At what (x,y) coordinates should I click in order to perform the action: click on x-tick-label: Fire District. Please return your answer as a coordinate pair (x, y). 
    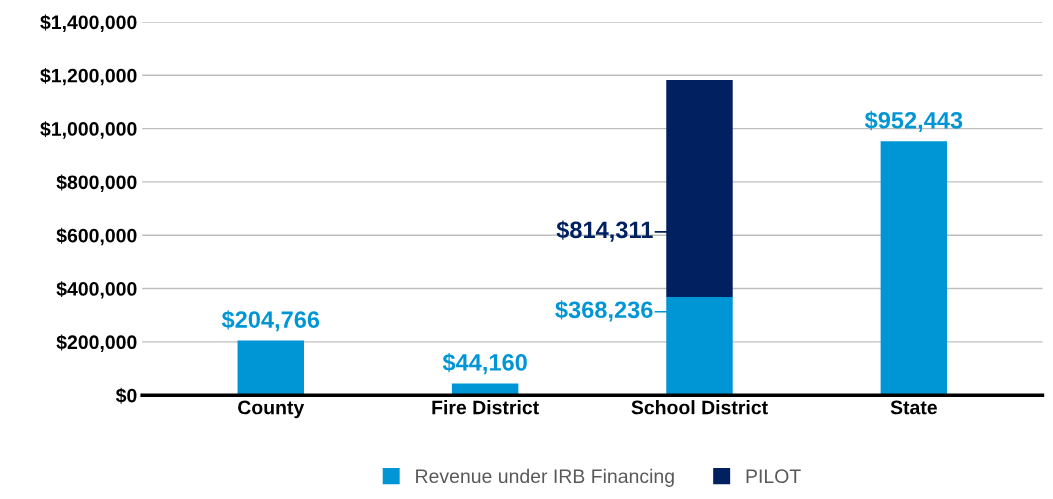
    Looking at the image, I should click on (485, 407).